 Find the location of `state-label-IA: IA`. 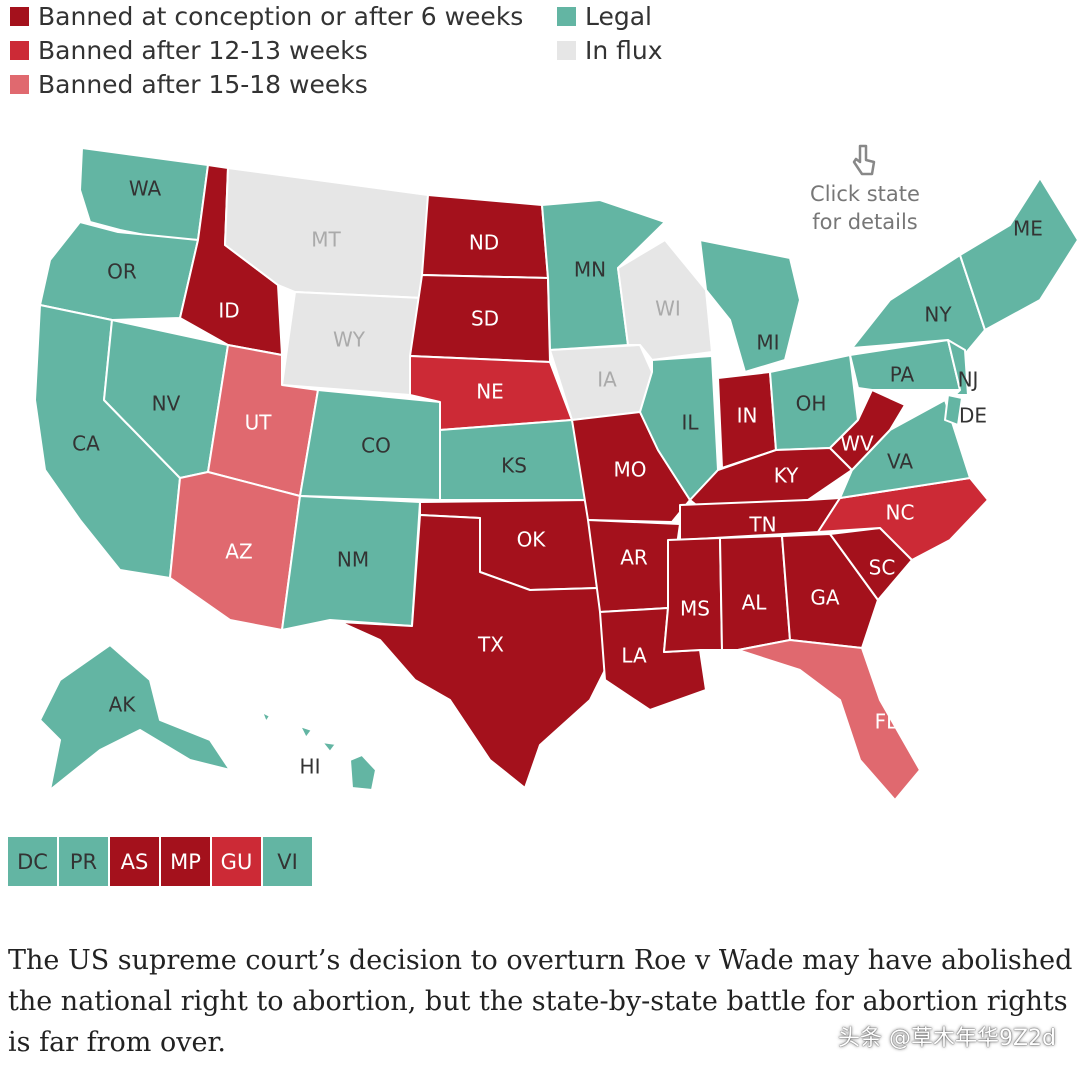

state-label-IA: IA is located at coordinates (607, 380).